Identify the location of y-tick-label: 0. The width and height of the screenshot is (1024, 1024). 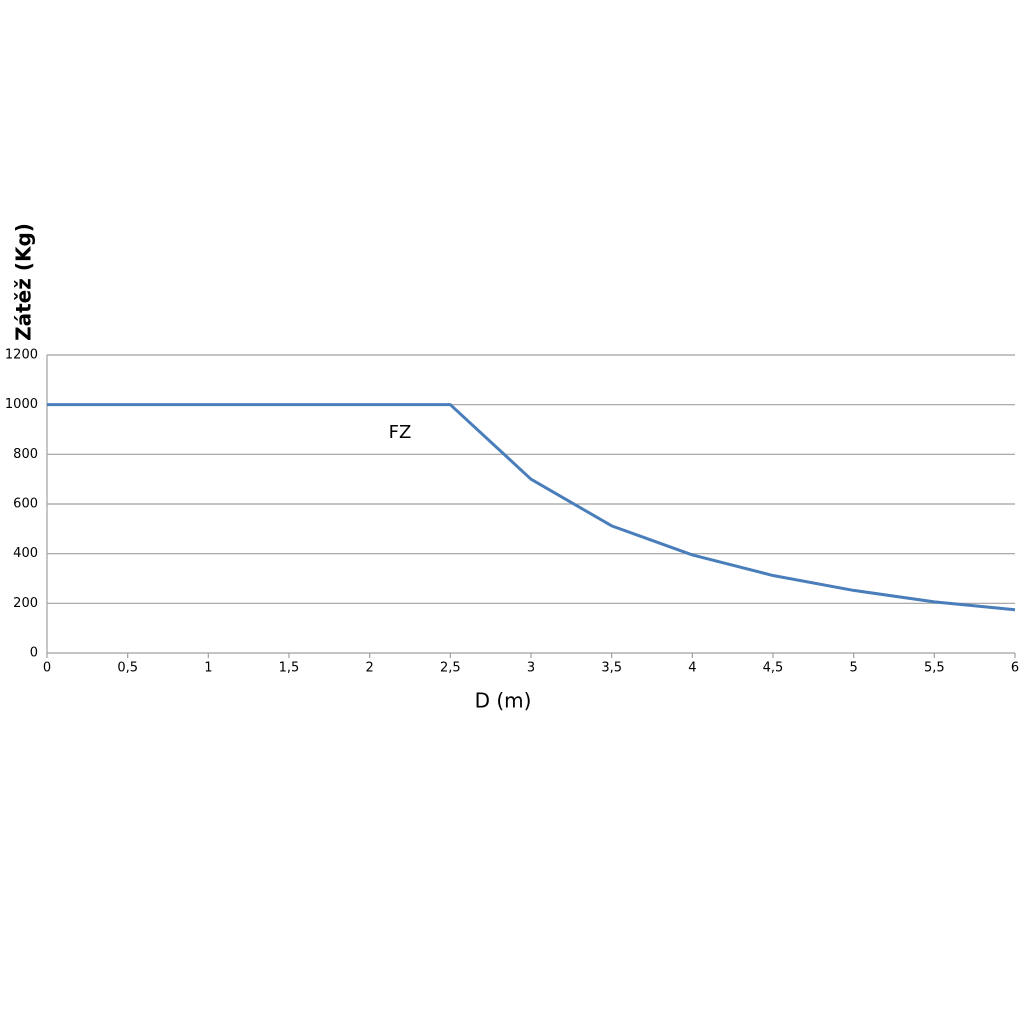
(34, 653).